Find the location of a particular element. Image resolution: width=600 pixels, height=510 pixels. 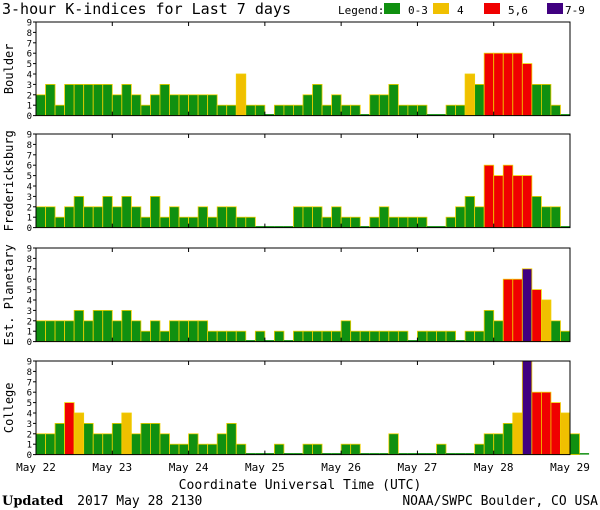

legend-entry-2: 5,6 is located at coordinates (518, 10).